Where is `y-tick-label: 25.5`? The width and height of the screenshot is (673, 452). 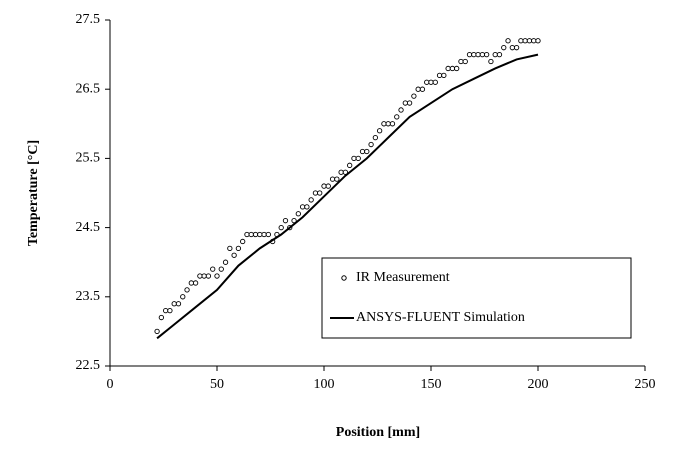
y-tick-label: 25.5 is located at coordinates (88, 158).